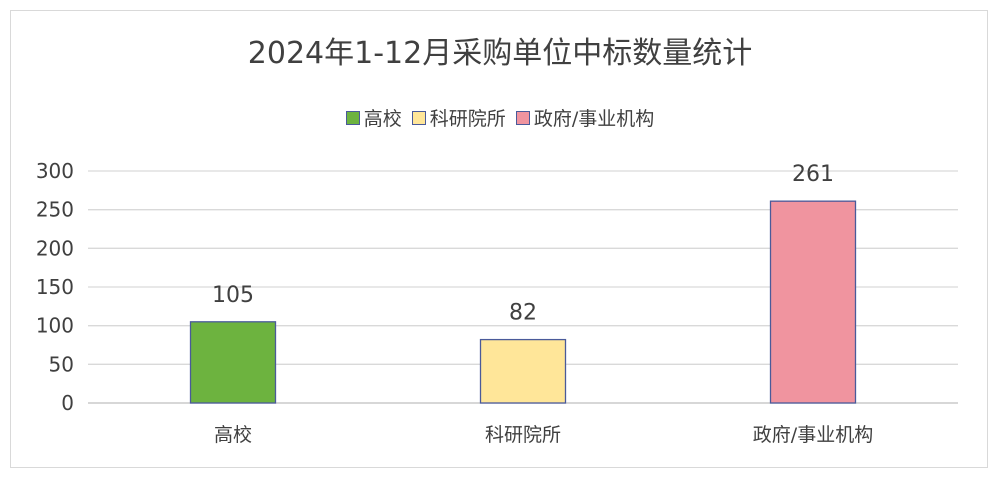 Image resolution: width=1000 pixels, height=482 pixels. Describe the element at coordinates (523, 435) in the screenshot. I see `x-tick-label: 科研院所` at that location.